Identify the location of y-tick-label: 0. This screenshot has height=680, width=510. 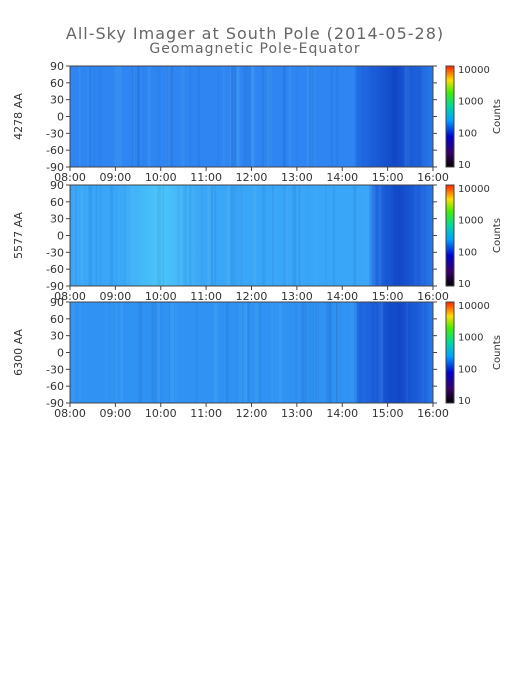
(60, 117).